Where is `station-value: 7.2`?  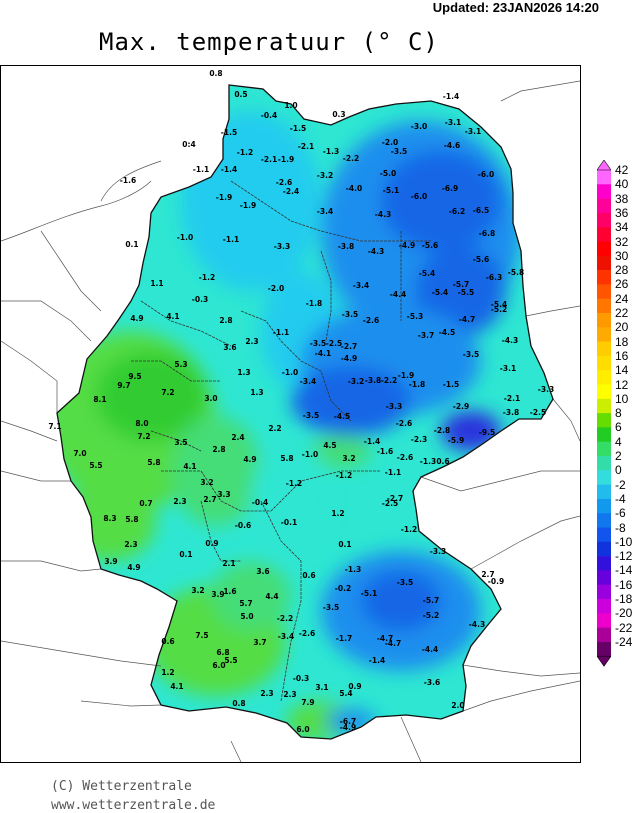
station-value: 7.2 is located at coordinates (143, 436).